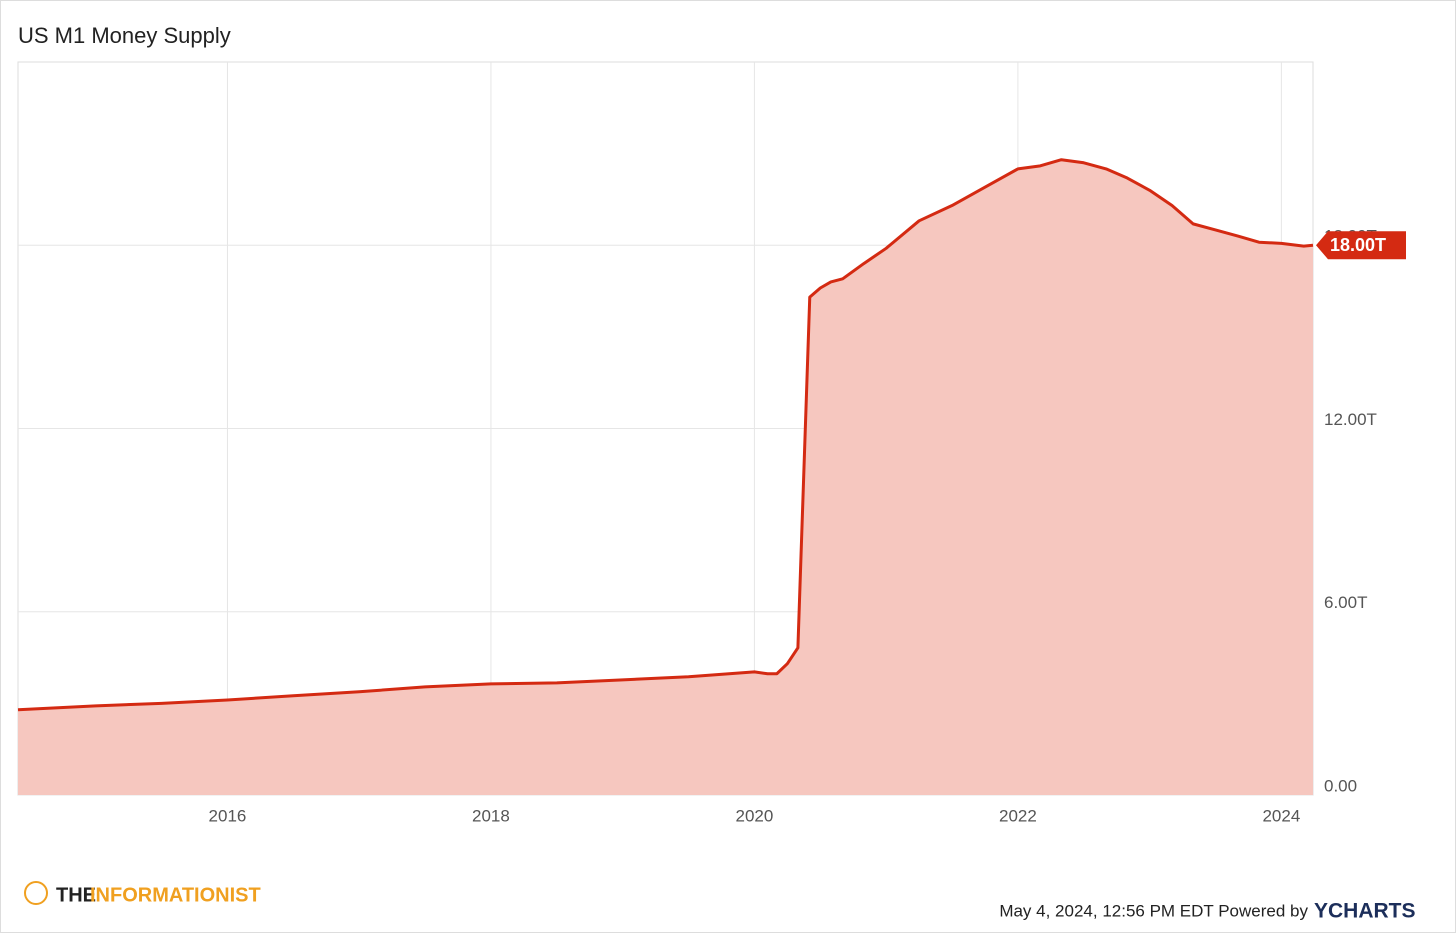 The width and height of the screenshot is (1456, 933). What do you see at coordinates (36, 893) in the screenshot?
I see `brand-icon` at bounding box center [36, 893].